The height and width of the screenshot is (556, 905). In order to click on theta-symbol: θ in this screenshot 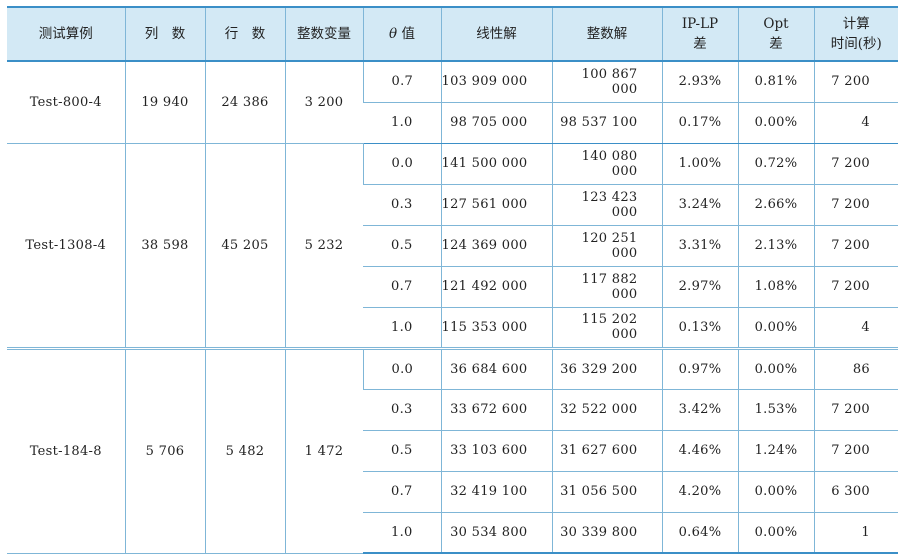, I will do `click(393, 34)`.